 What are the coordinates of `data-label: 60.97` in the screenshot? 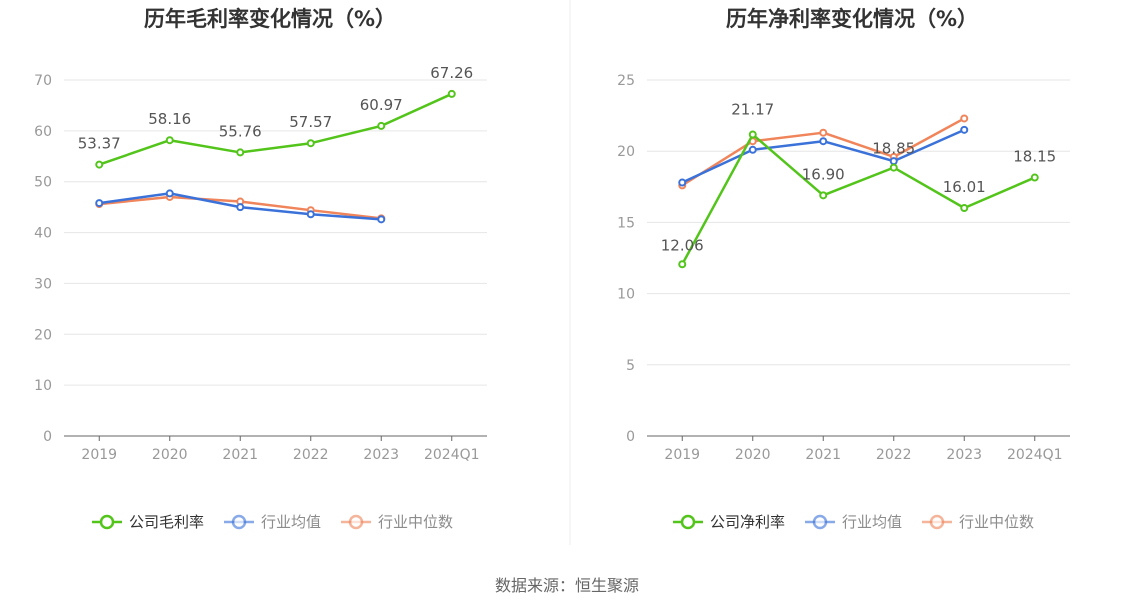 It's located at (381, 105).